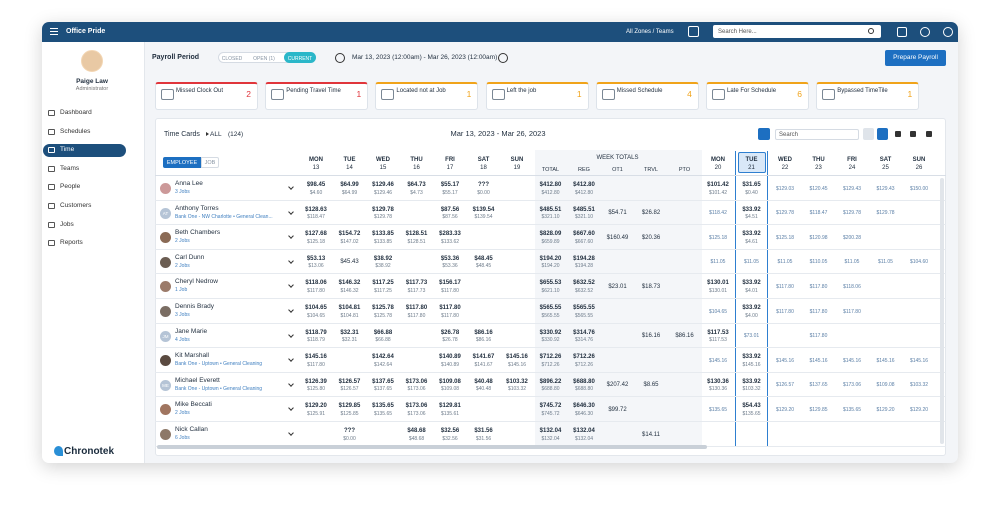 Image resolution: width=1000 pixels, height=510 pixels. What do you see at coordinates (316, 168) in the screenshot?
I see `day-date: 13` at bounding box center [316, 168].